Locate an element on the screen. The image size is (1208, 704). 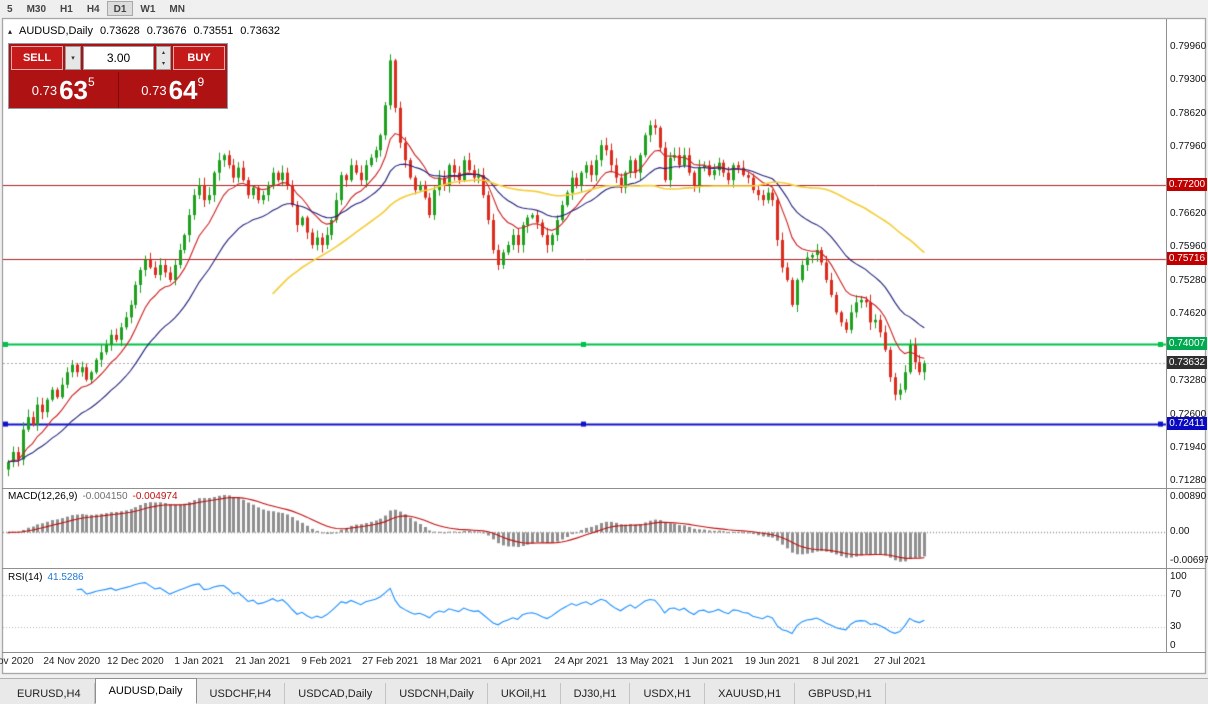
date-label: 21 Jan 2021 is located at coordinates (263, 661).